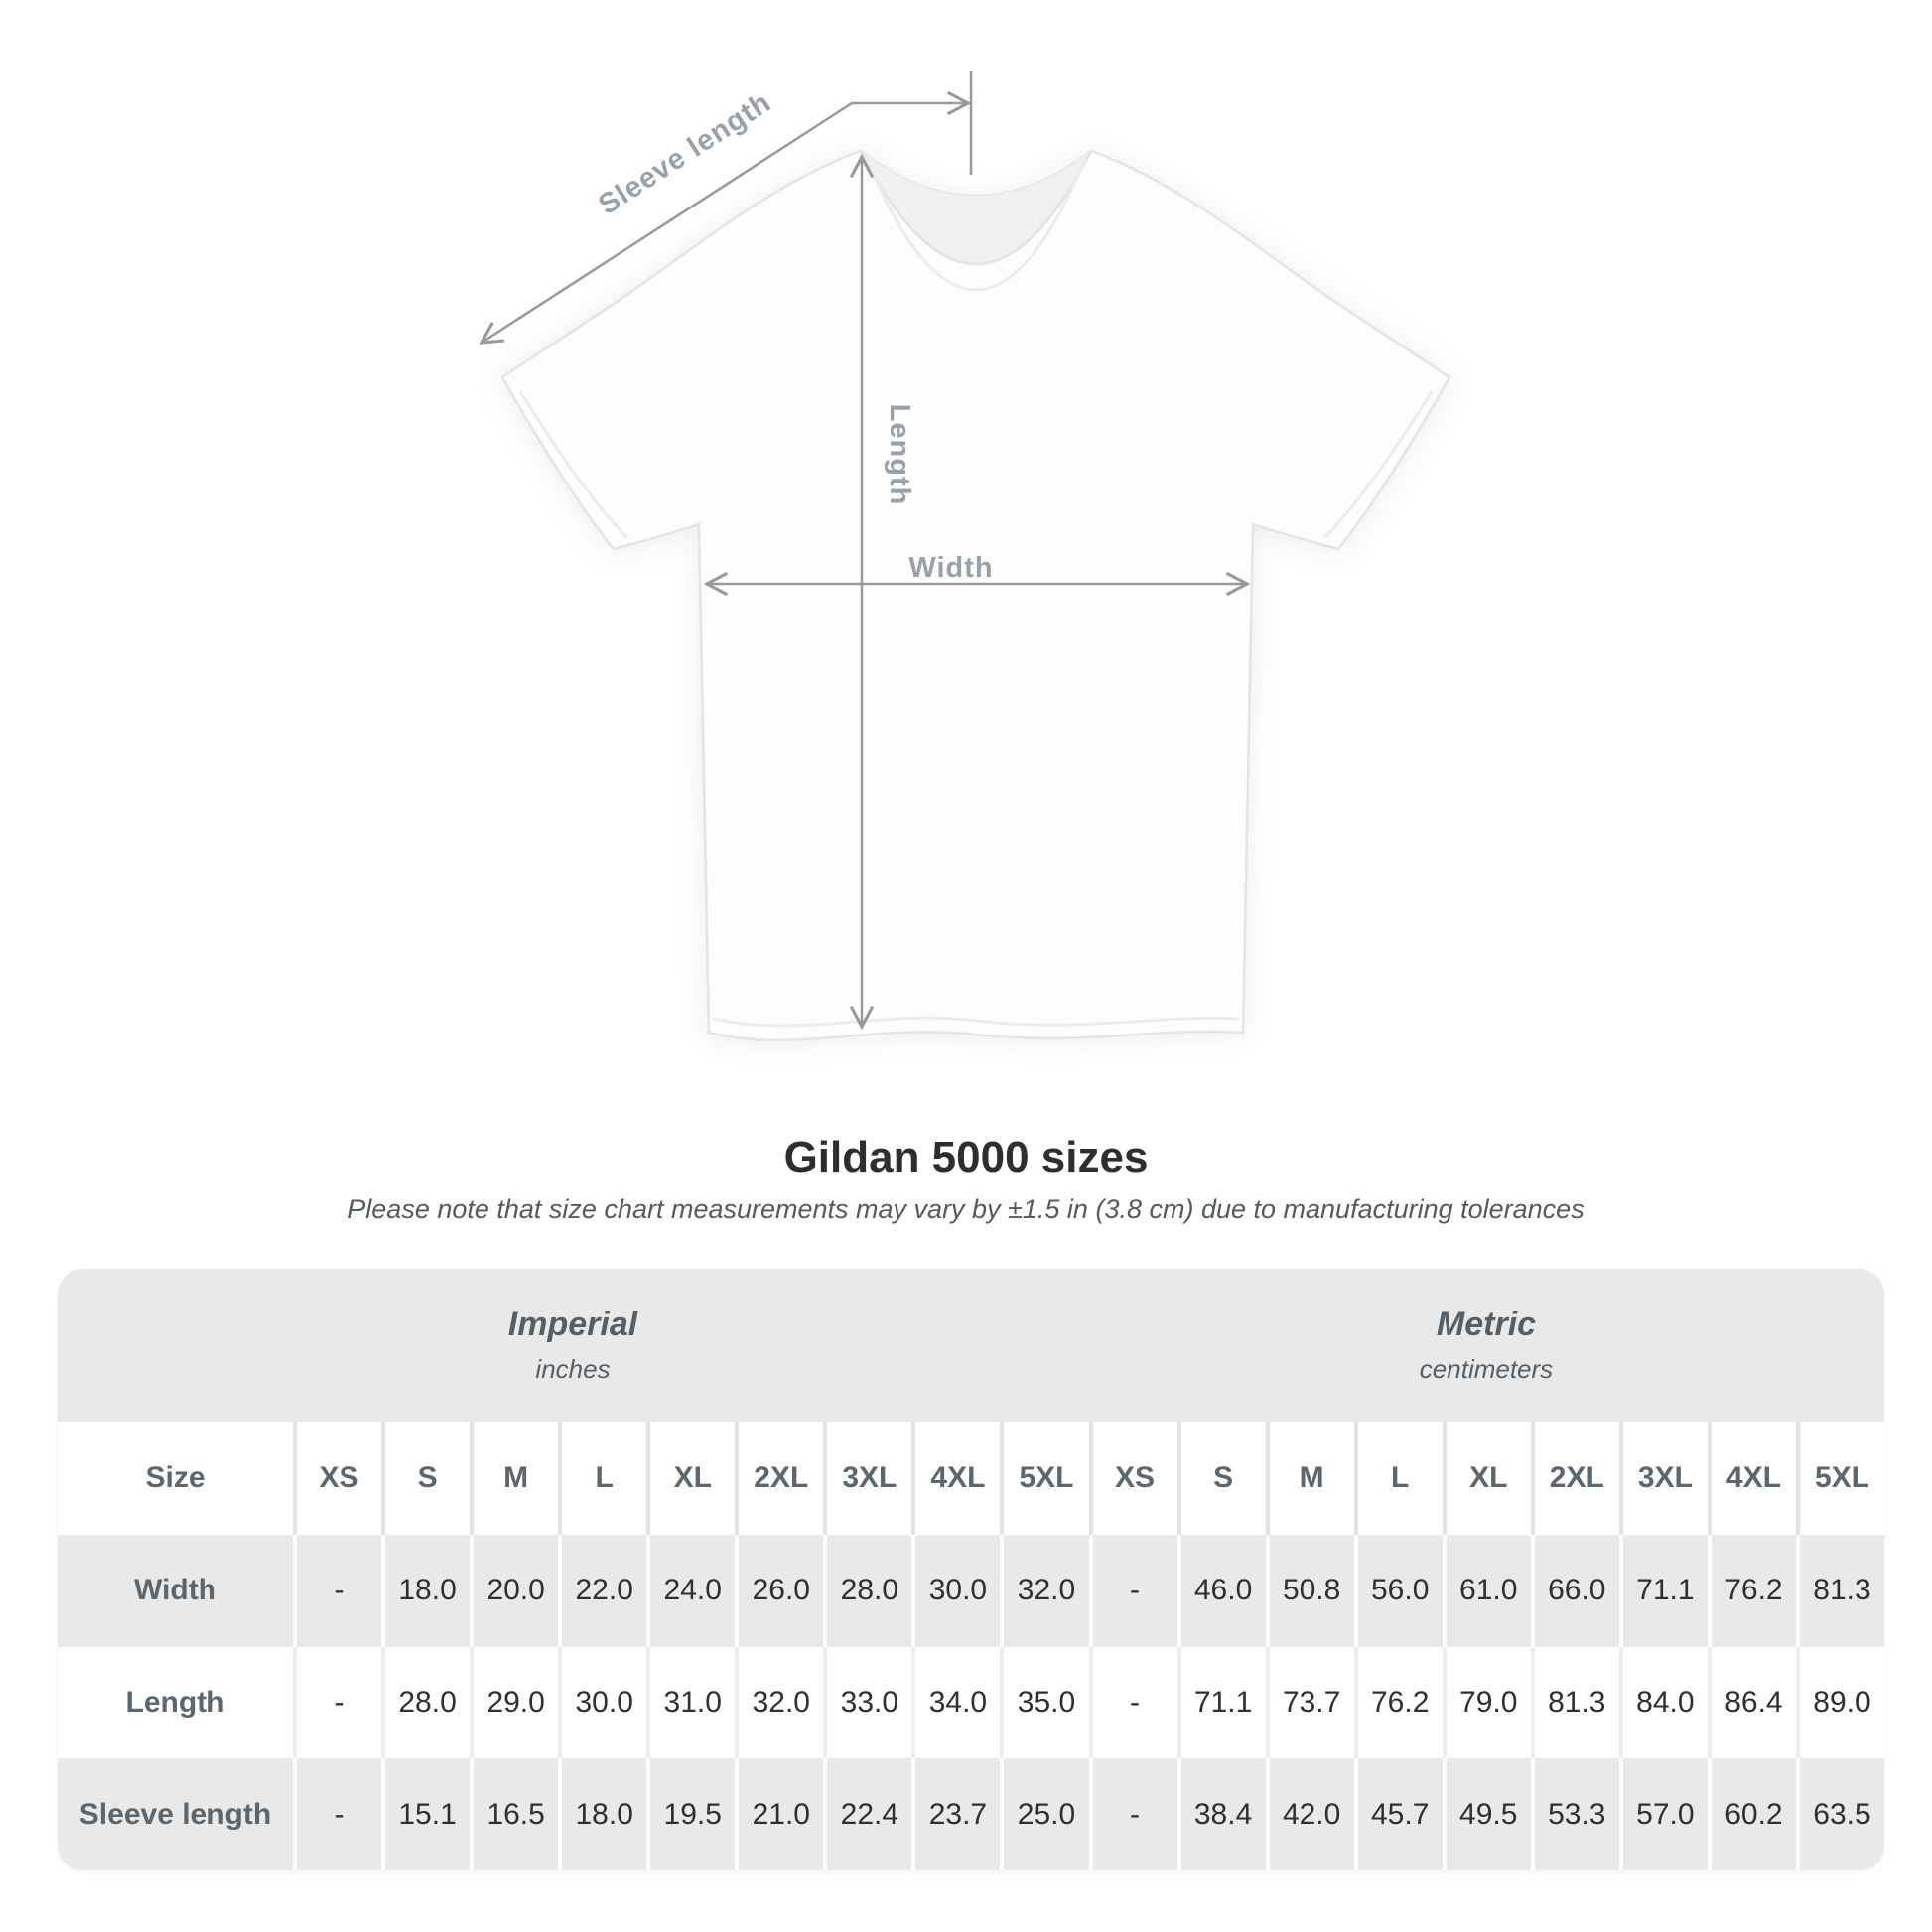 The image size is (1932, 1932). I want to click on value-cell: 21.0, so click(779, 1815).